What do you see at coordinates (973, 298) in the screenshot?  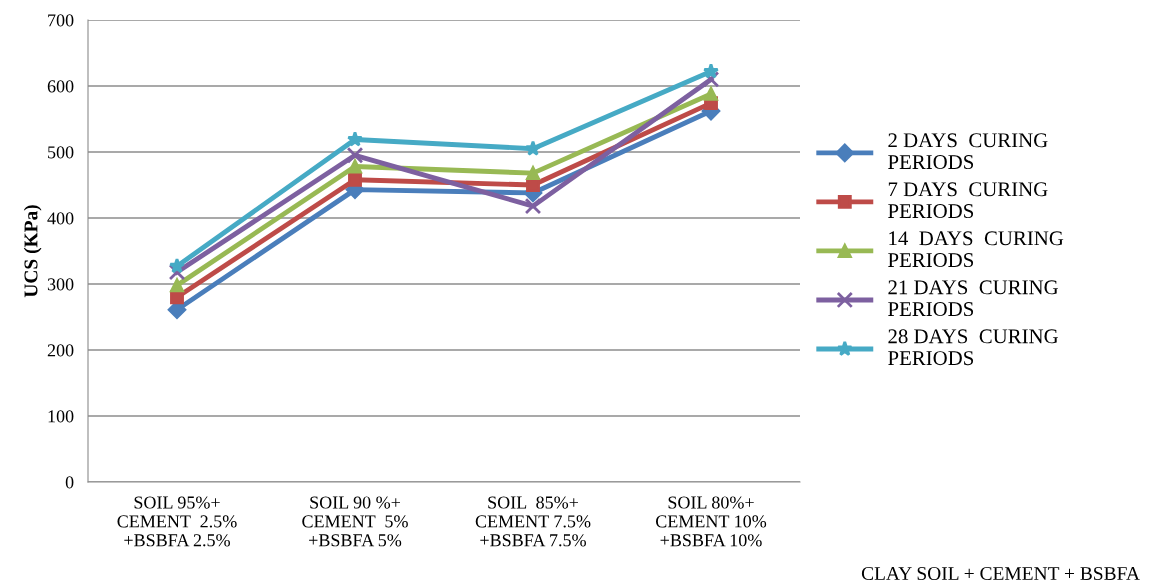 I see `legend-label: 21 DAYS CURING PERIODS` at bounding box center [973, 298].